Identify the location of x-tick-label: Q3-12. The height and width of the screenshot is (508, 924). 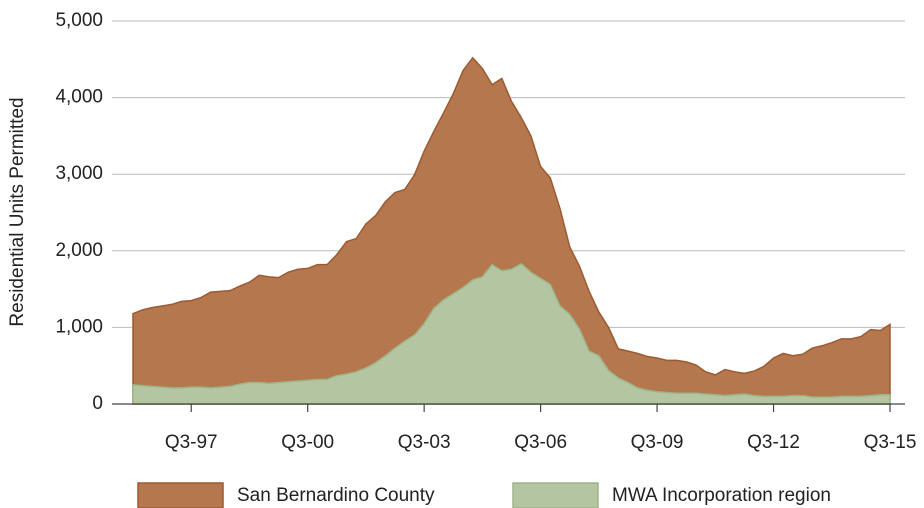
(773, 442).